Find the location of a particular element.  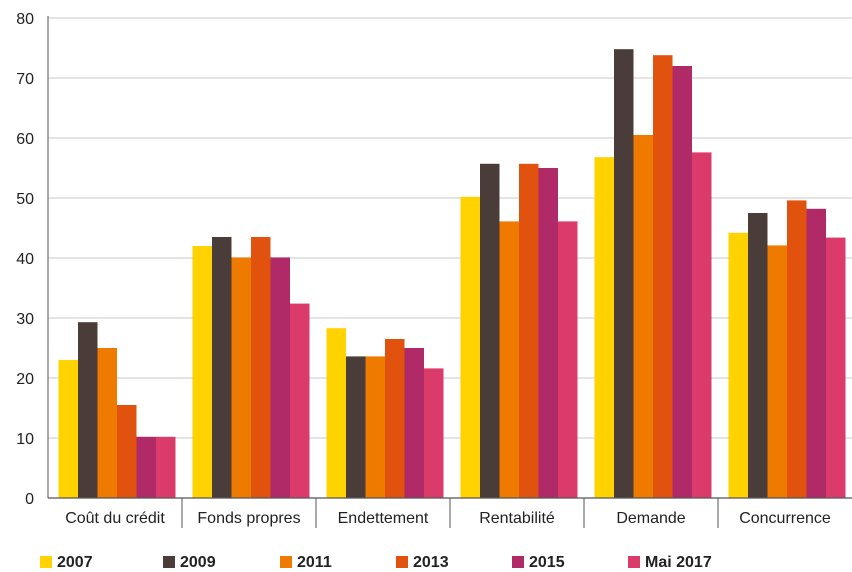

legend-label: 2013 is located at coordinates (431, 562).